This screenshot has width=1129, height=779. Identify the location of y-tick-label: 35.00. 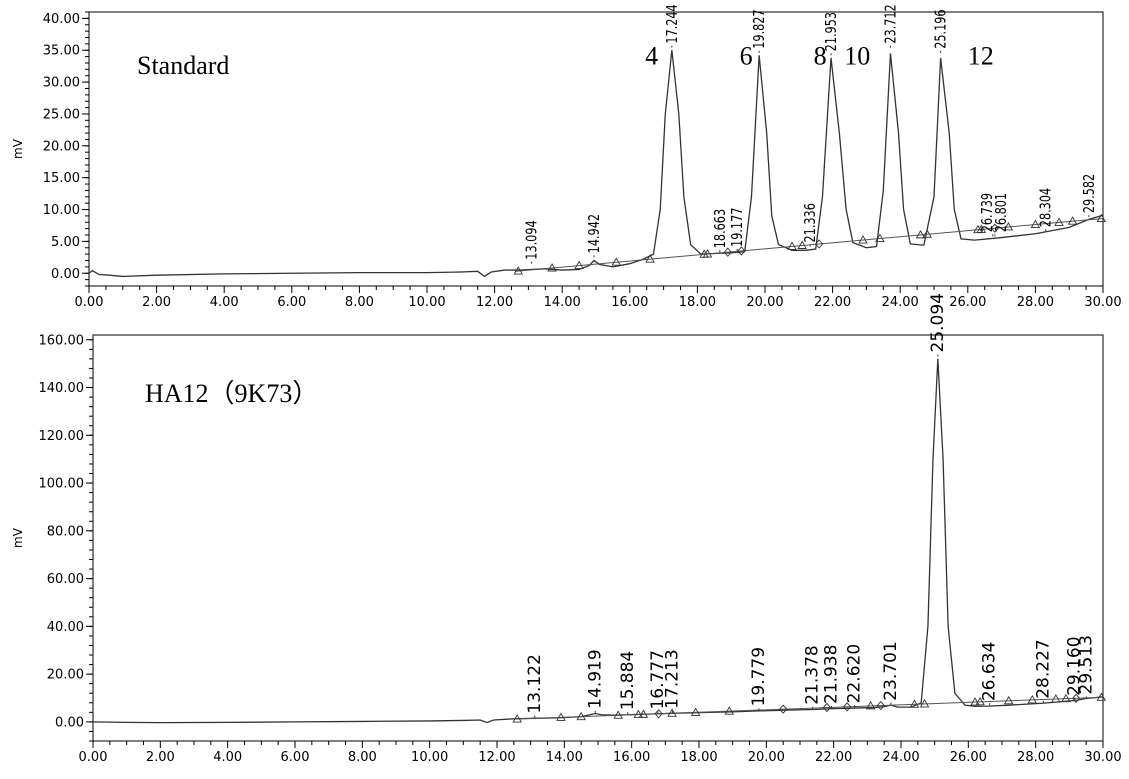
(61, 51).